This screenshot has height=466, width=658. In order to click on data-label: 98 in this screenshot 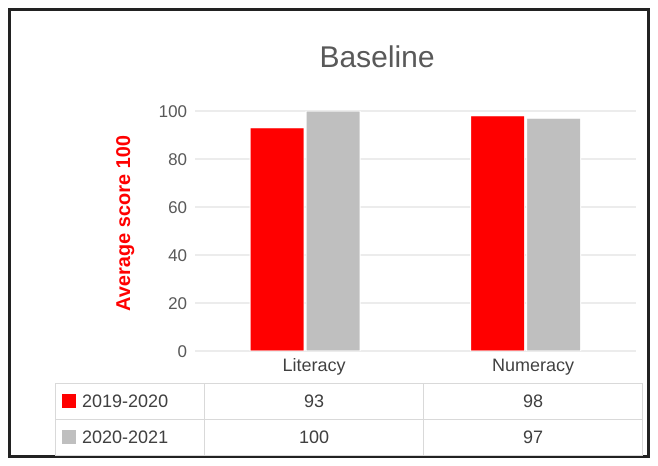, I will do `click(533, 402)`.